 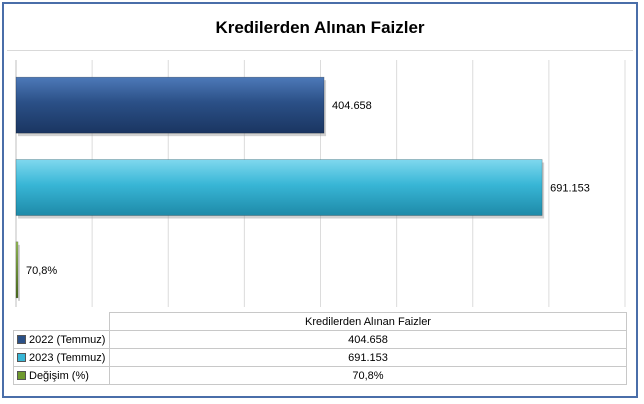 I want to click on data-table-header-row: Kredilerden Alınan Faizler, so click(x=320, y=321).